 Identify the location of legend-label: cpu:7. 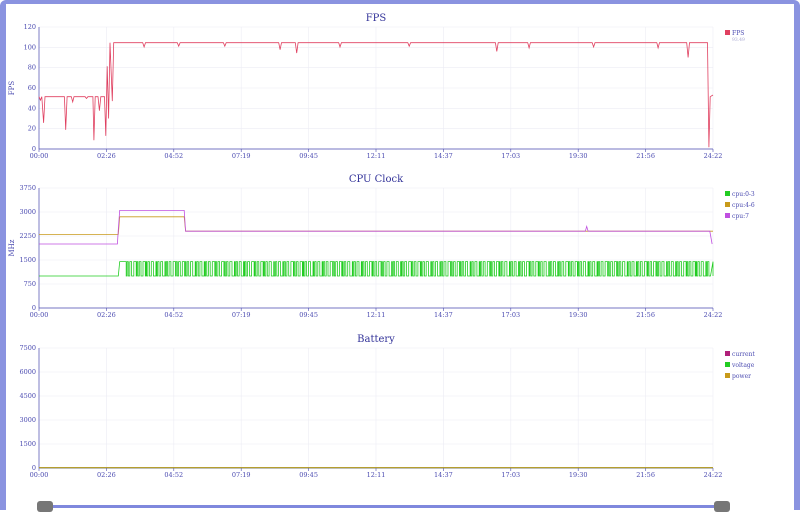
(740, 216).